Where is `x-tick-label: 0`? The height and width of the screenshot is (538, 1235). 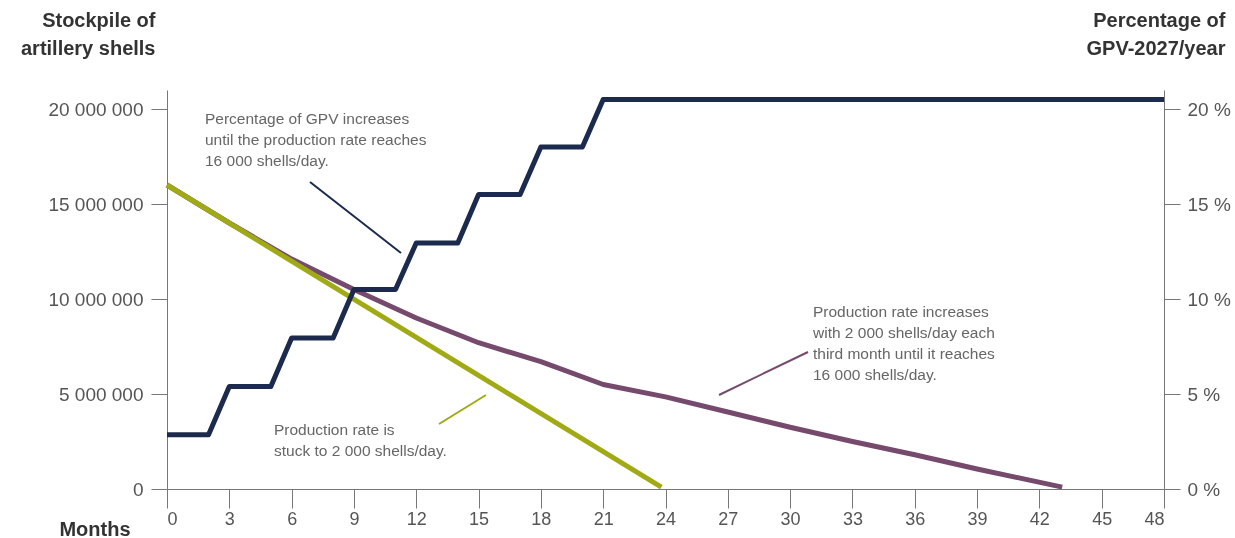 x-tick-label: 0 is located at coordinates (172, 518).